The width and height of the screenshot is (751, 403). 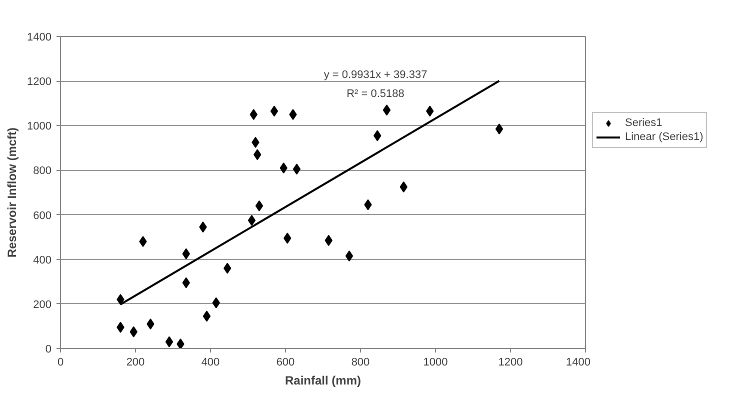 What do you see at coordinates (48, 350) in the screenshot?
I see `y-tick-label: 0` at bounding box center [48, 350].